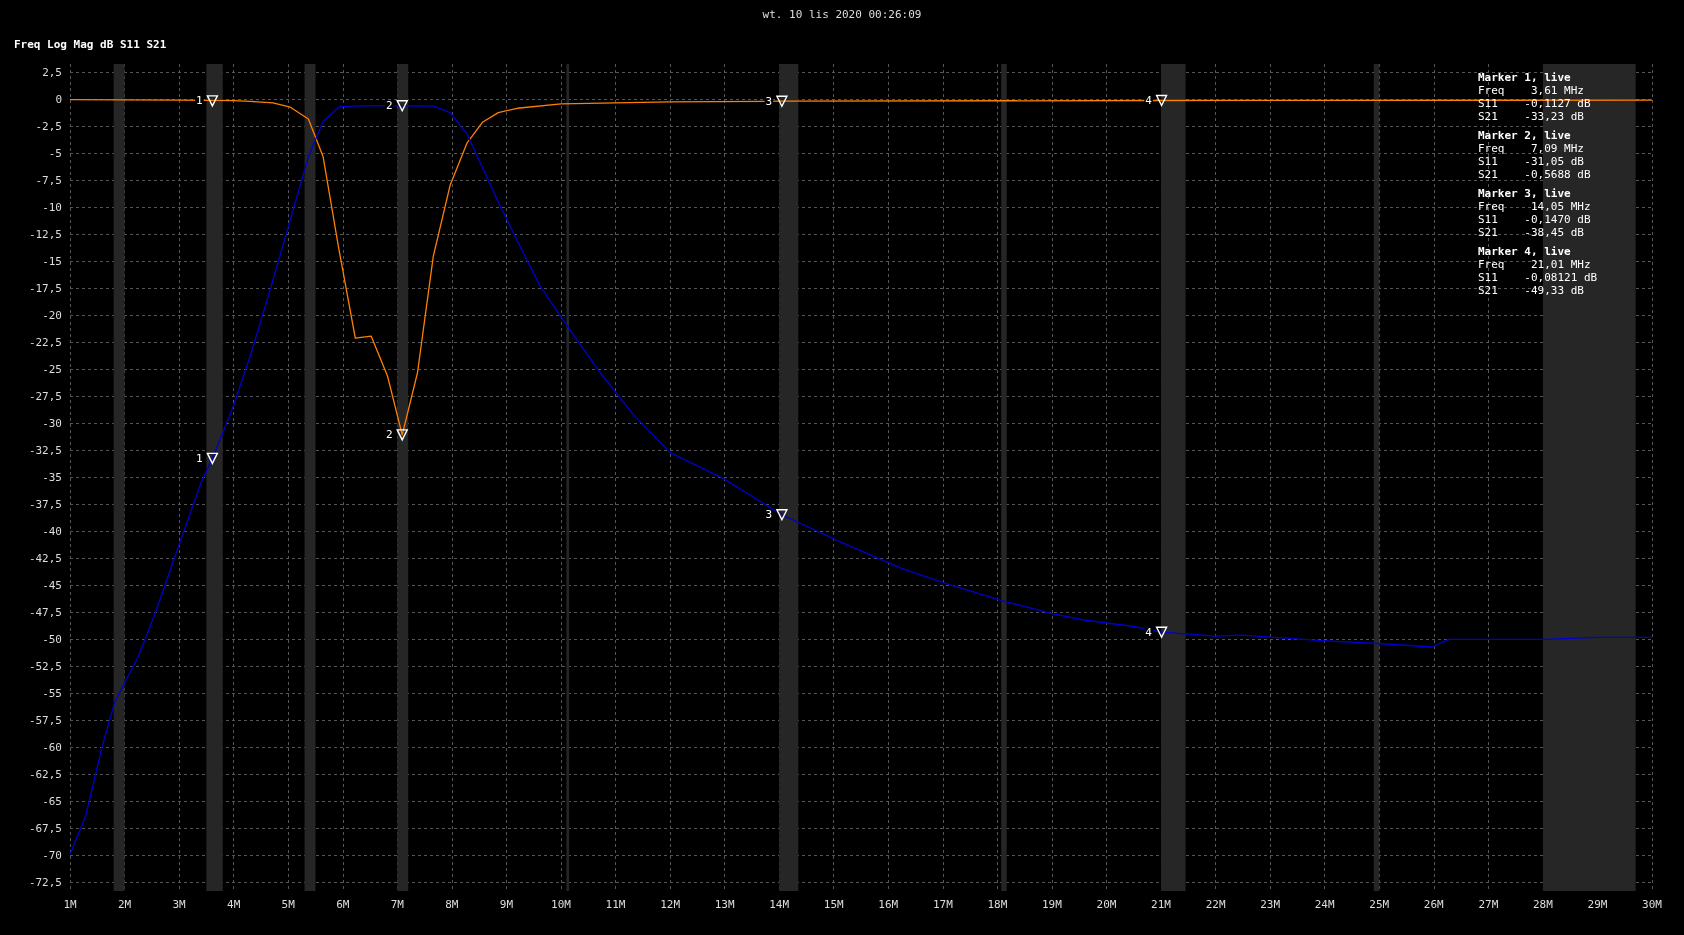 This screenshot has width=1684, height=935. Describe the element at coordinates (561, 904) in the screenshot. I see `x-tick-label: 10M` at that location.